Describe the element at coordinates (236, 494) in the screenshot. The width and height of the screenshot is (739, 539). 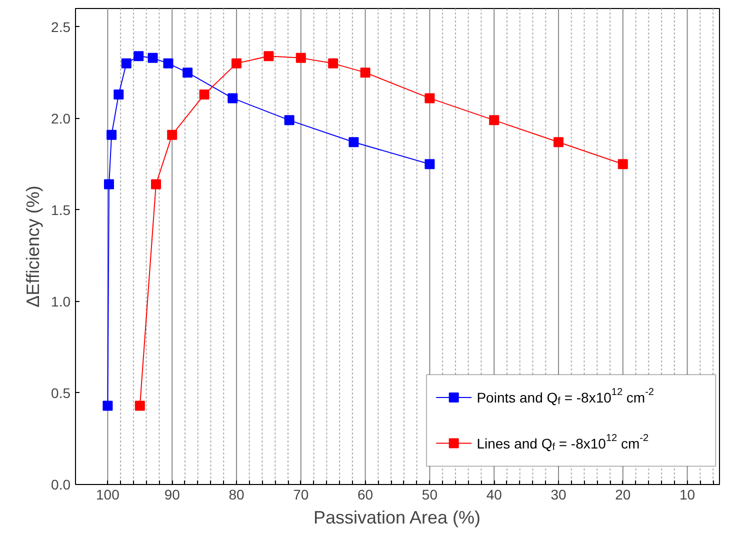
I see `x-tick-label: 80` at that location.